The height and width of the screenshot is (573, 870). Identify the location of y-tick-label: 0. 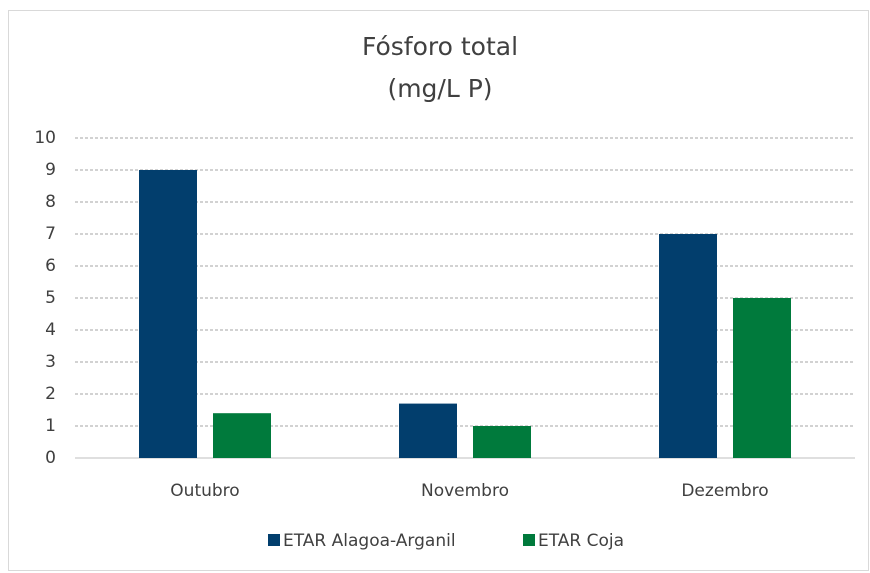
(50, 458).